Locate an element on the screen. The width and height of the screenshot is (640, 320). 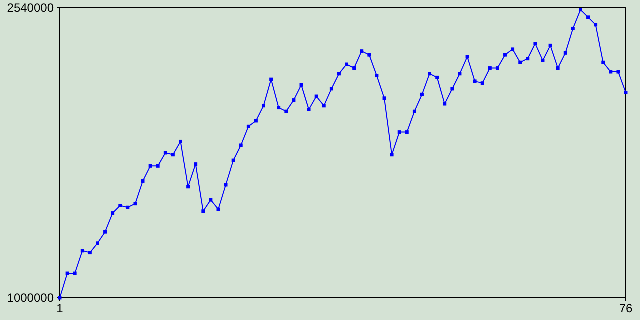
y-tick-label: 1000000 is located at coordinates (30, 297).